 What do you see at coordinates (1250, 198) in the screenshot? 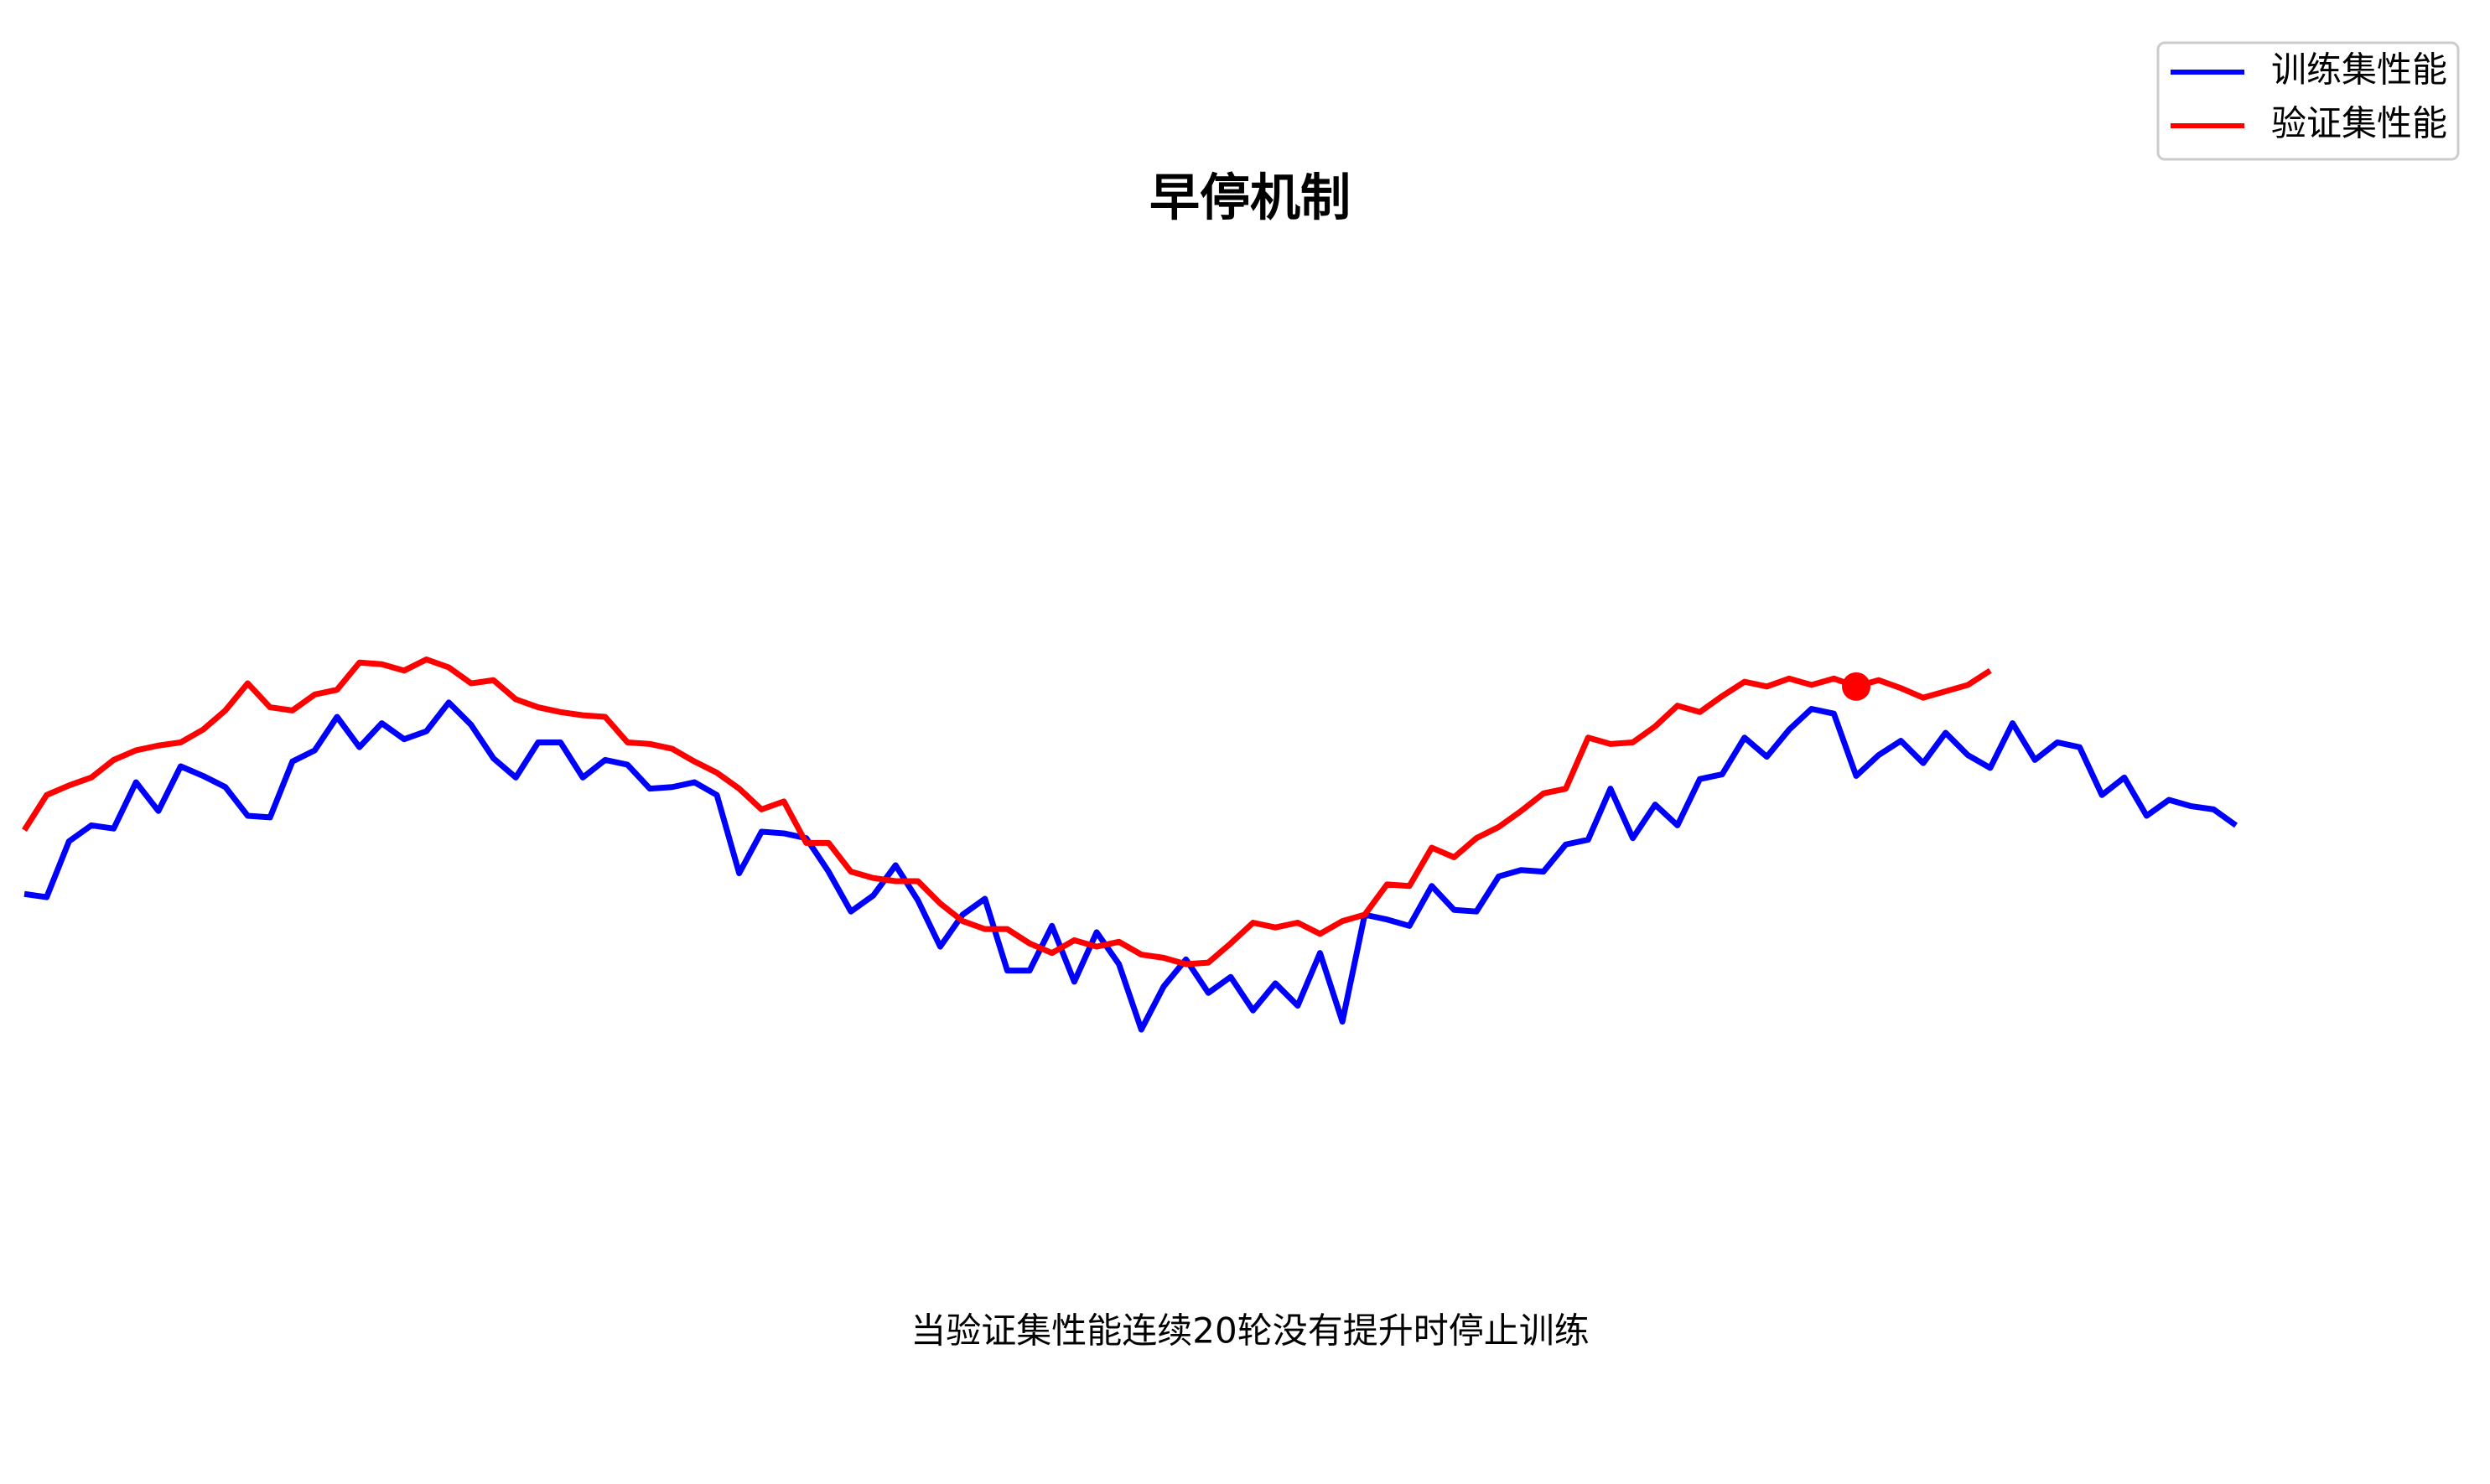
I see `chart-title: 早停机制` at bounding box center [1250, 198].